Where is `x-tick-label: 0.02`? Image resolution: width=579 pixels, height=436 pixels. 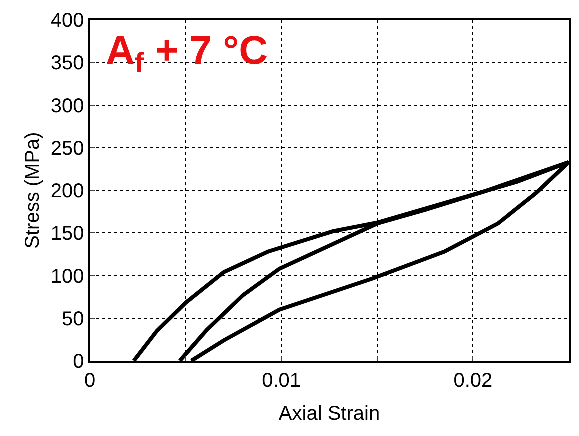 x-tick-label: 0.02 is located at coordinates (473, 381).